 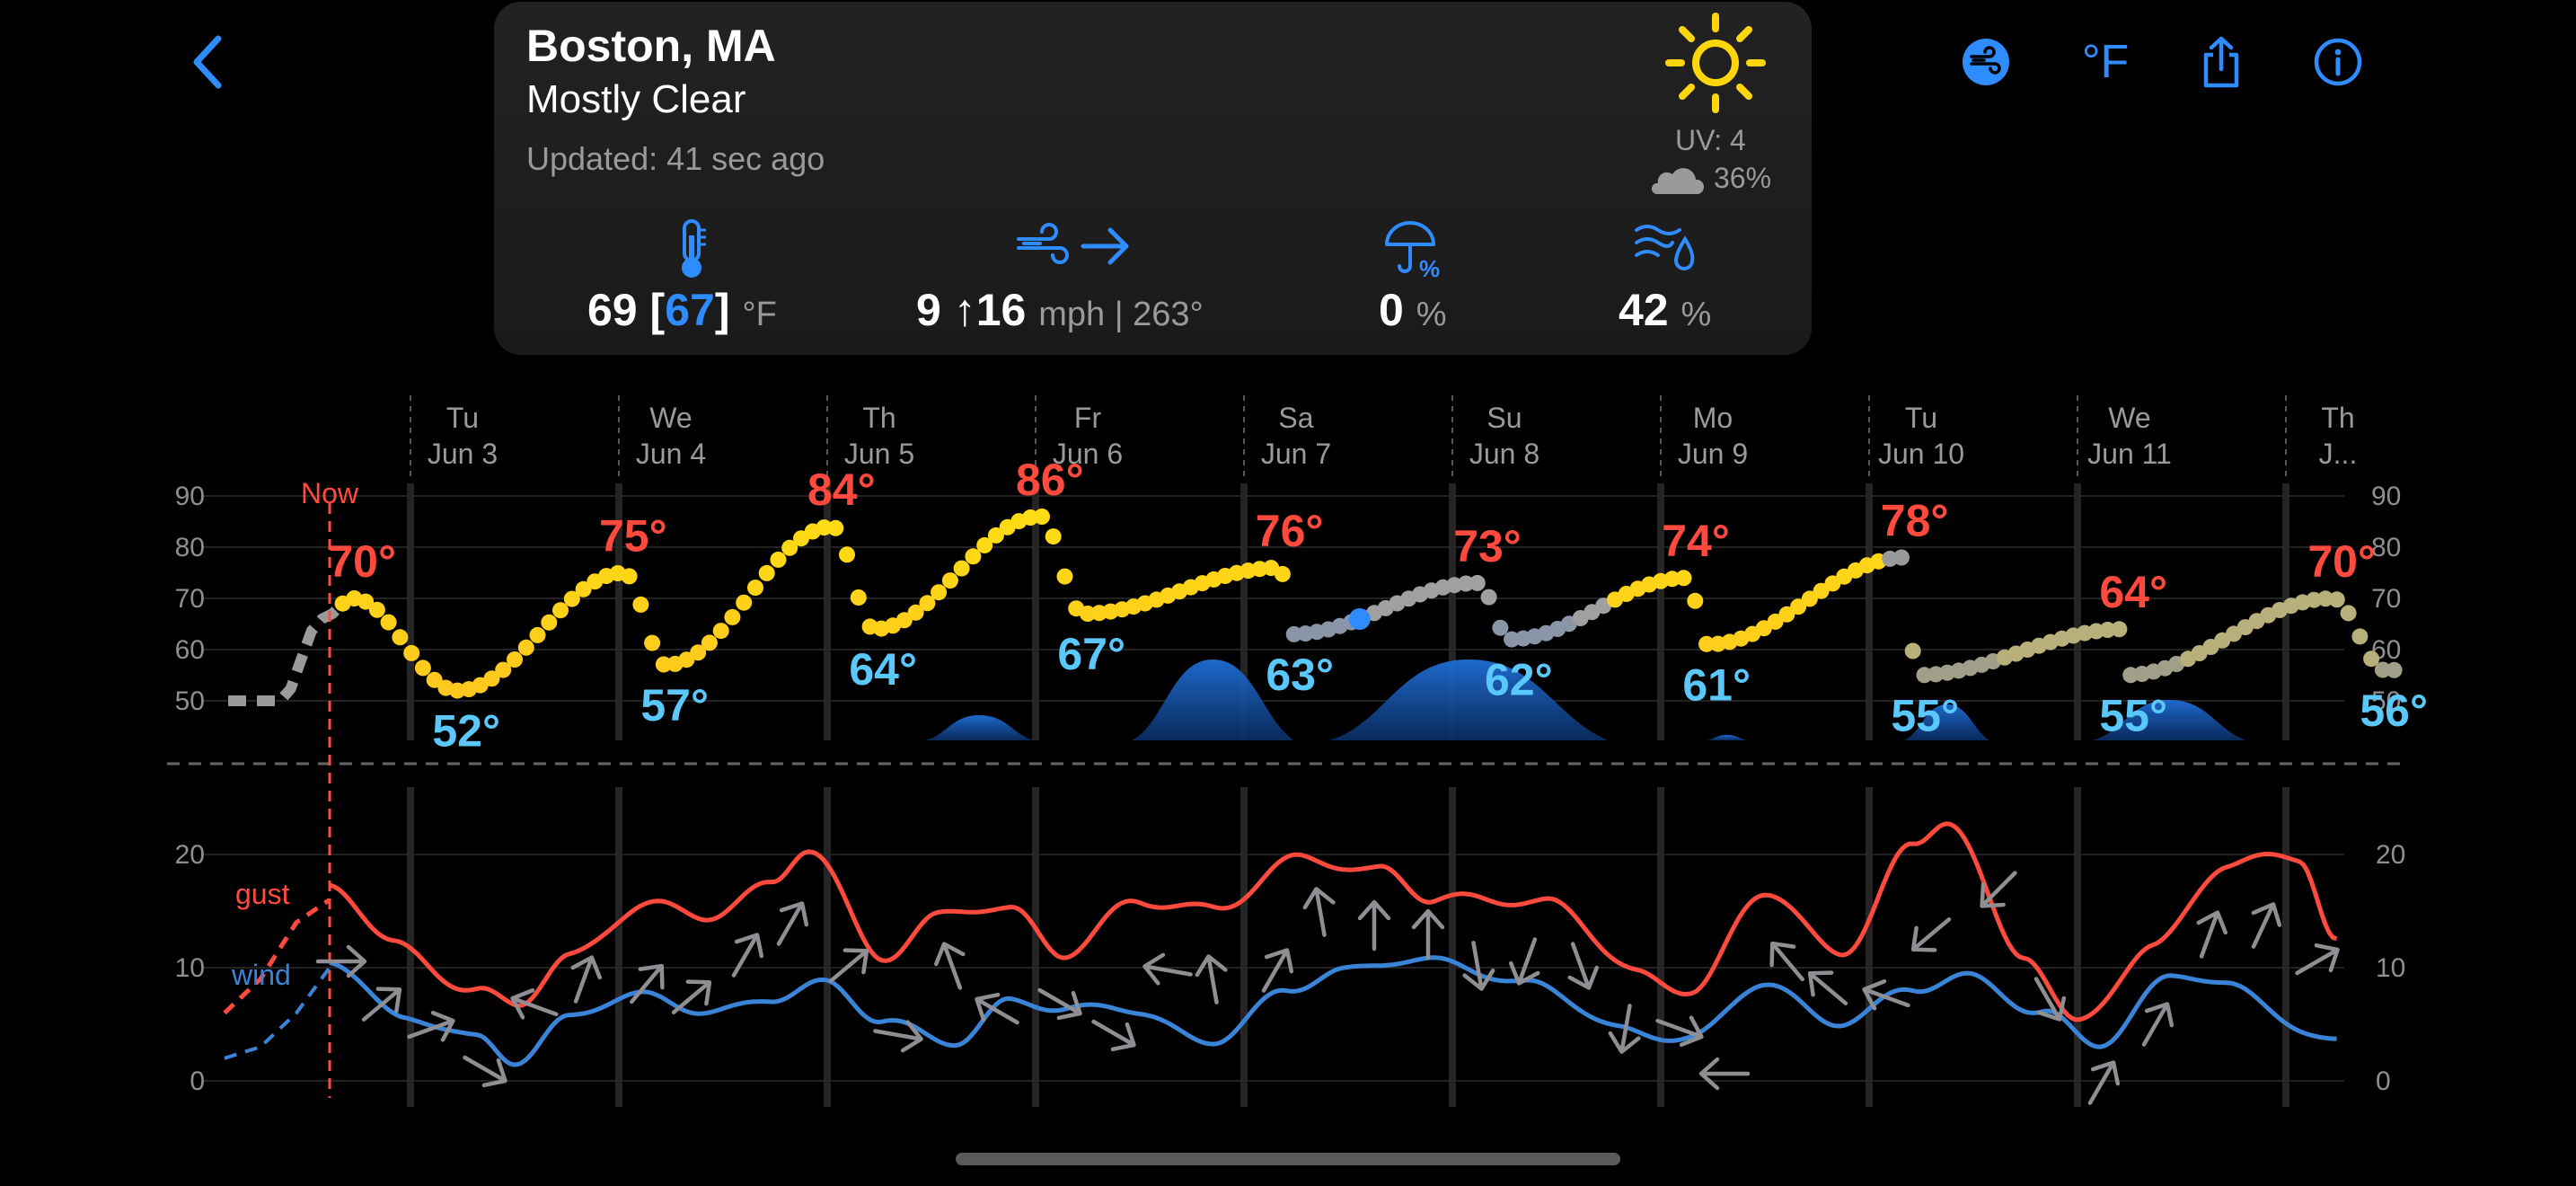 I want to click on day-label-dow: Th, so click(x=2337, y=418).